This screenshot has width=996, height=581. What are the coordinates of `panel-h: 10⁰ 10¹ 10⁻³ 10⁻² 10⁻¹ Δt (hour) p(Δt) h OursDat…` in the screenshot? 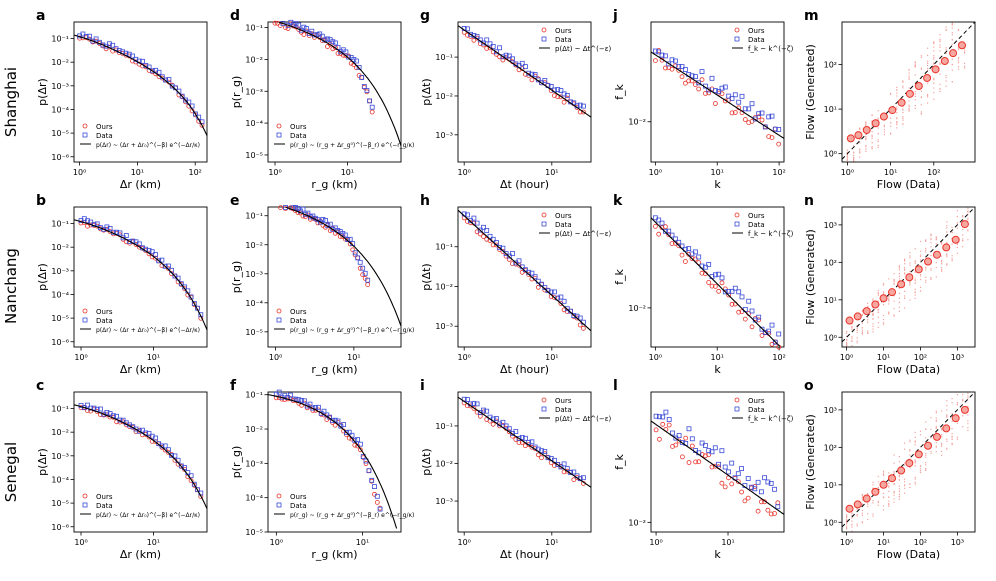 It's located at (516, 284).